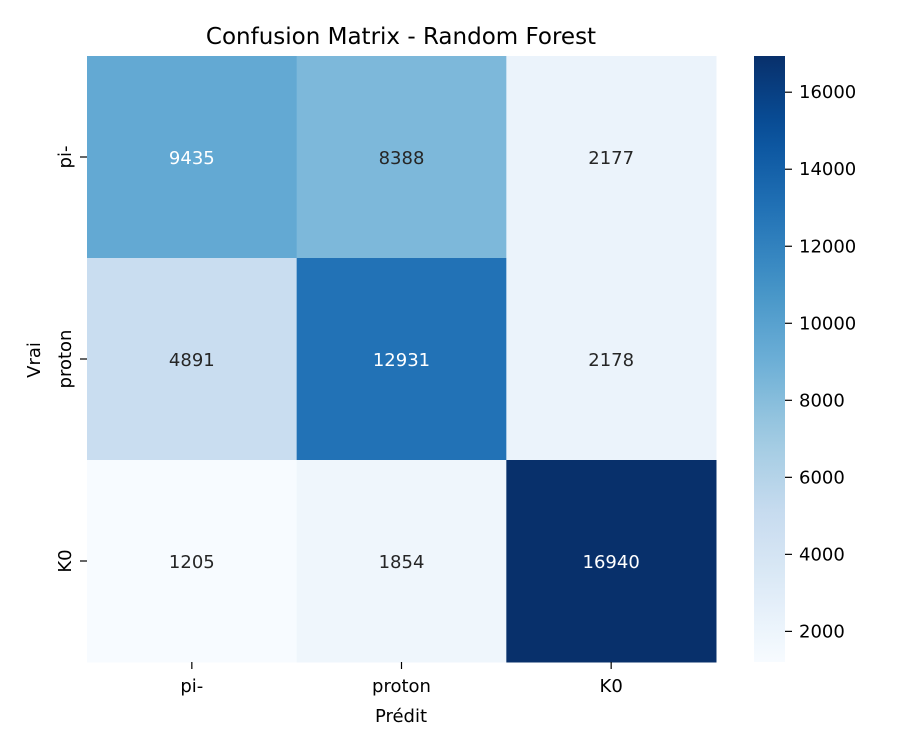  Describe the element at coordinates (827, 169) in the screenshot. I see `colorbar-tick-label: 14000` at that location.